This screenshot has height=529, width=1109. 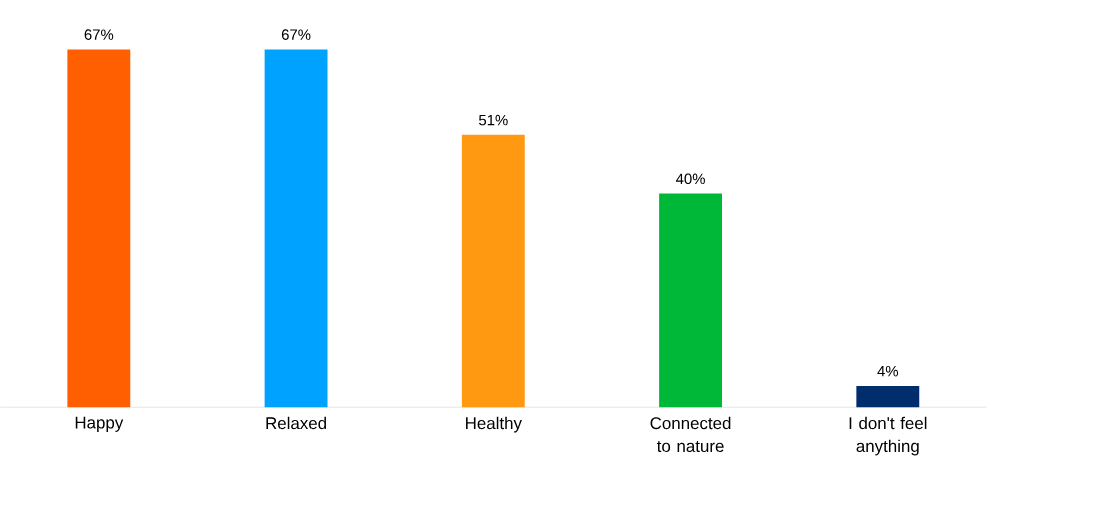 What do you see at coordinates (494, 424) in the screenshot?
I see `x-tick-label: Healthy` at bounding box center [494, 424].